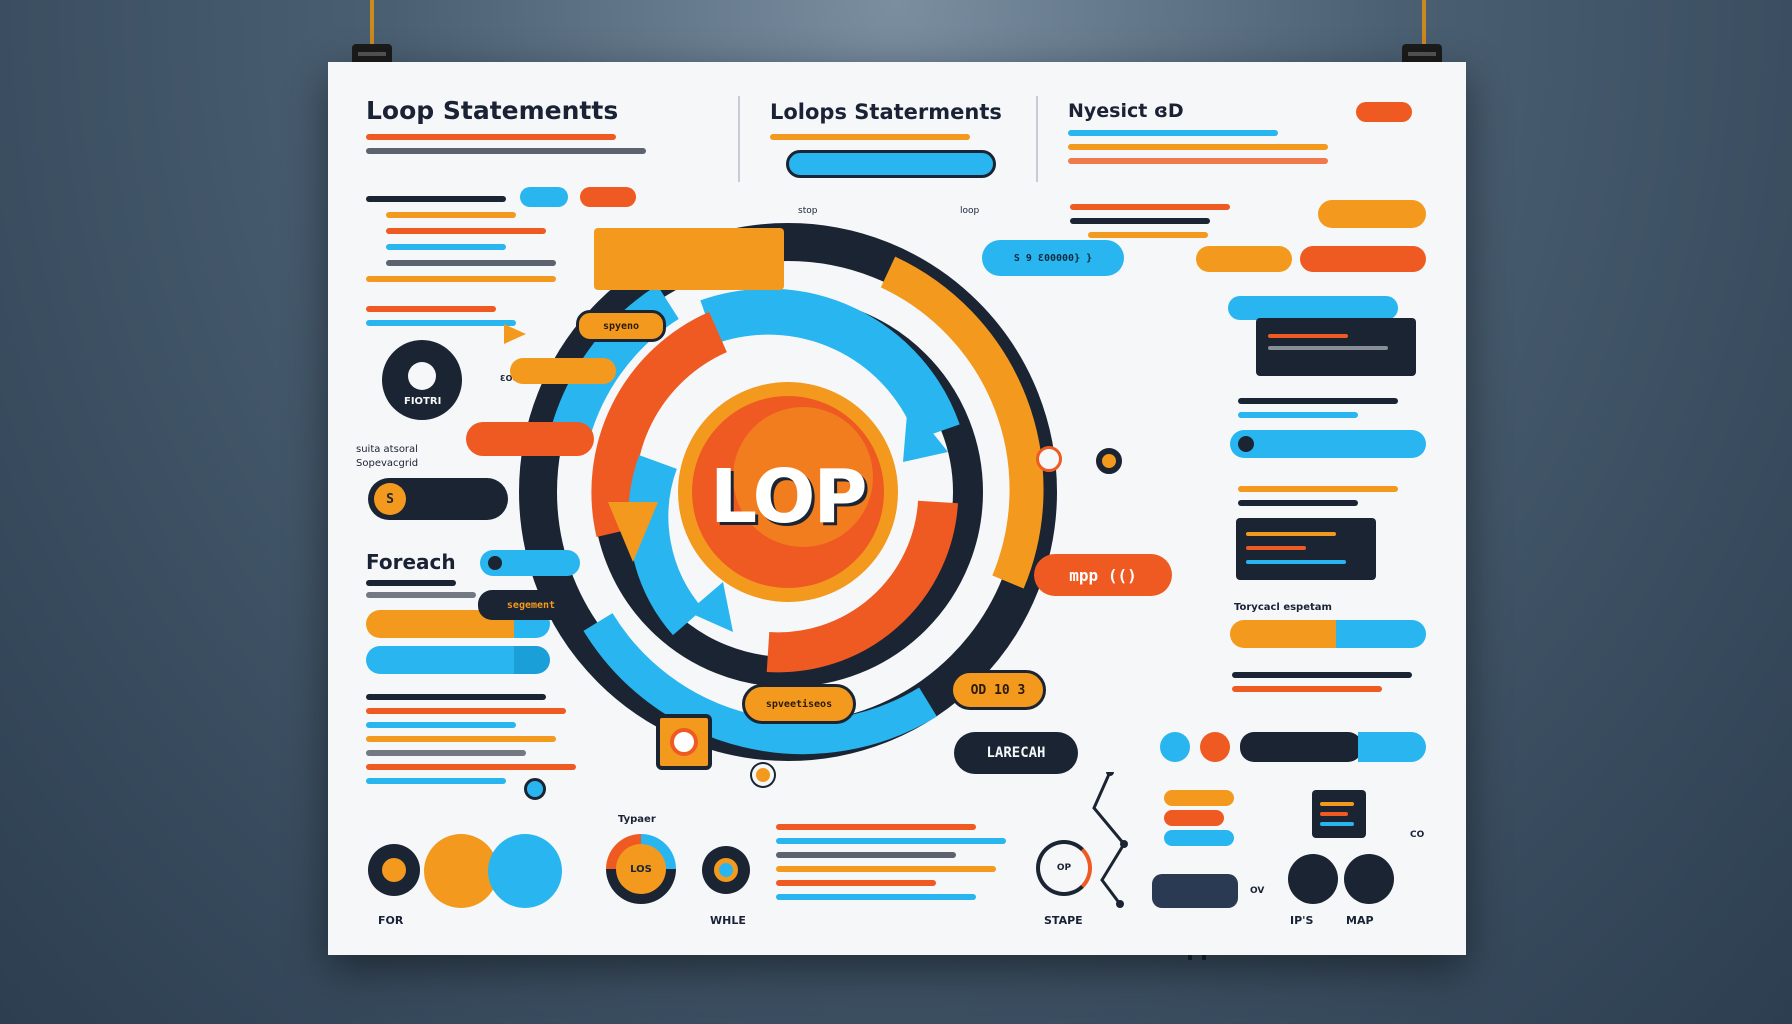  Describe the element at coordinates (531, 605) in the screenshot. I see `loop-left-dark-pill: segement` at that location.